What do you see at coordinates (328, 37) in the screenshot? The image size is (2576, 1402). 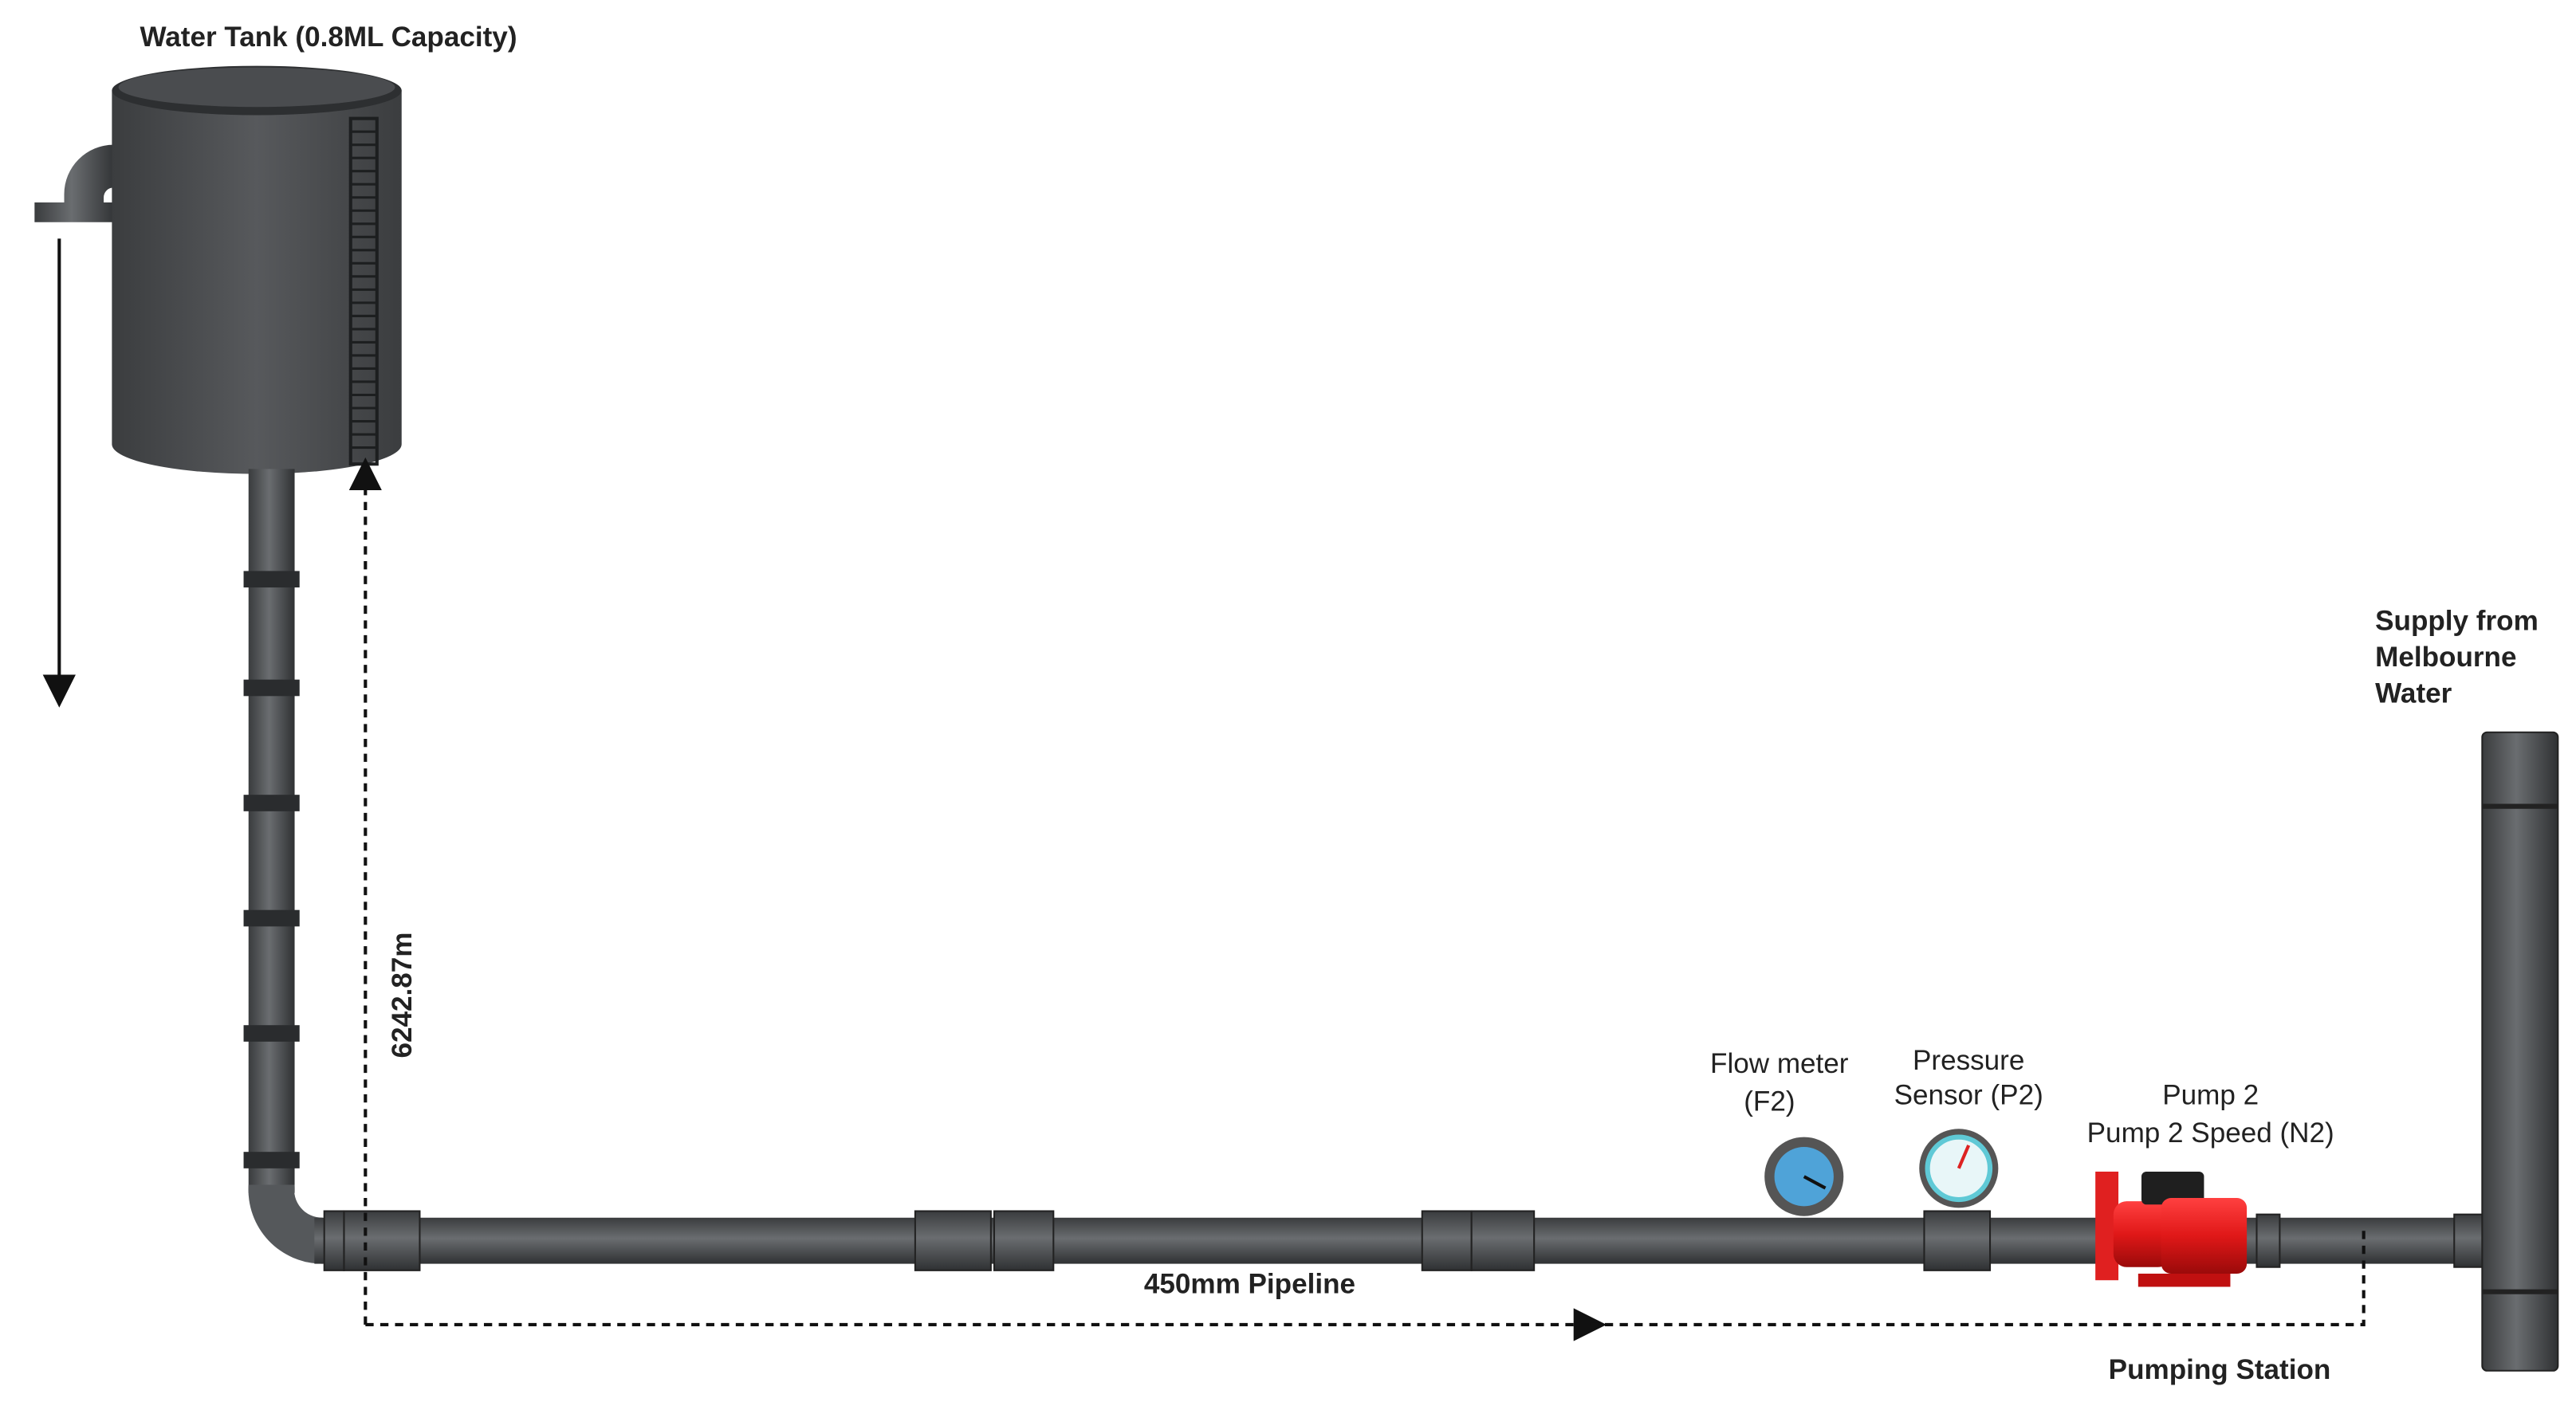 I see `tank-label: Water Tank (0.8ML Capacity)` at bounding box center [328, 37].